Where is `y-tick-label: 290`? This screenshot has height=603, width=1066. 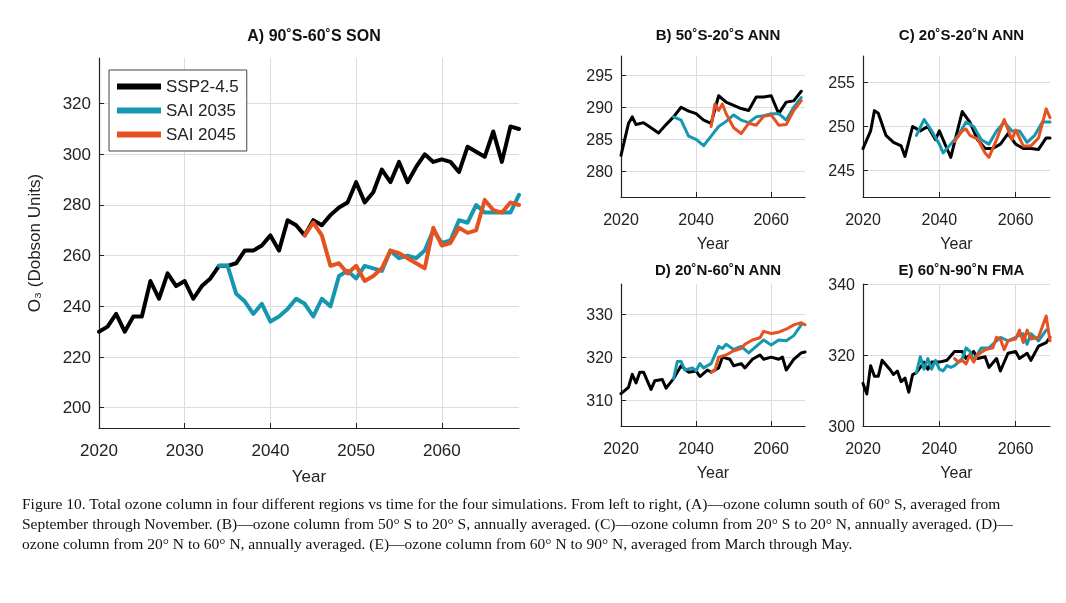 y-tick-label: 290 is located at coordinates (600, 107).